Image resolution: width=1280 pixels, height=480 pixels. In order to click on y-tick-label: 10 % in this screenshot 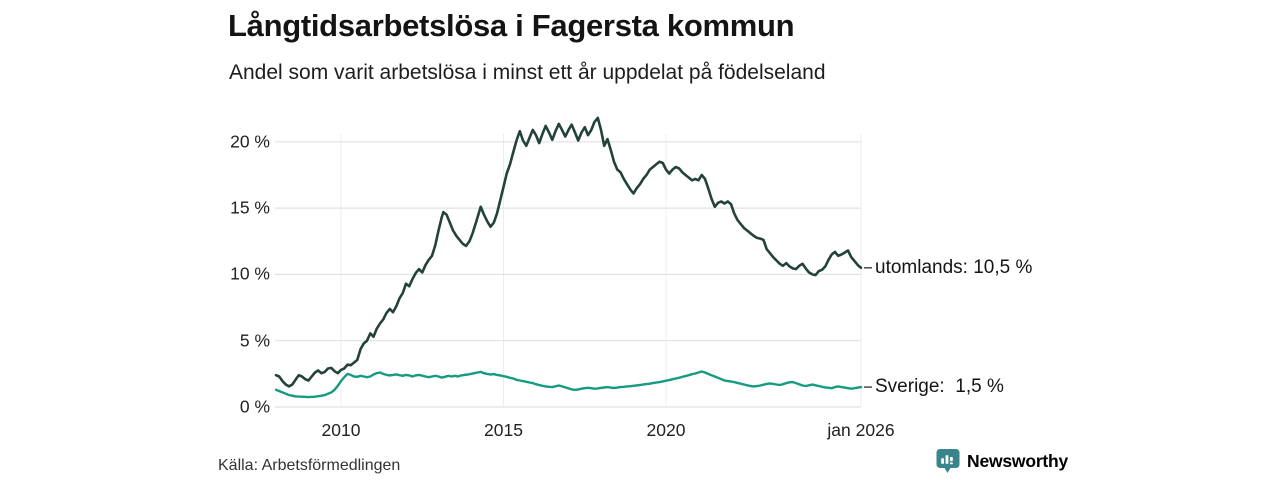, I will do `click(250, 273)`.